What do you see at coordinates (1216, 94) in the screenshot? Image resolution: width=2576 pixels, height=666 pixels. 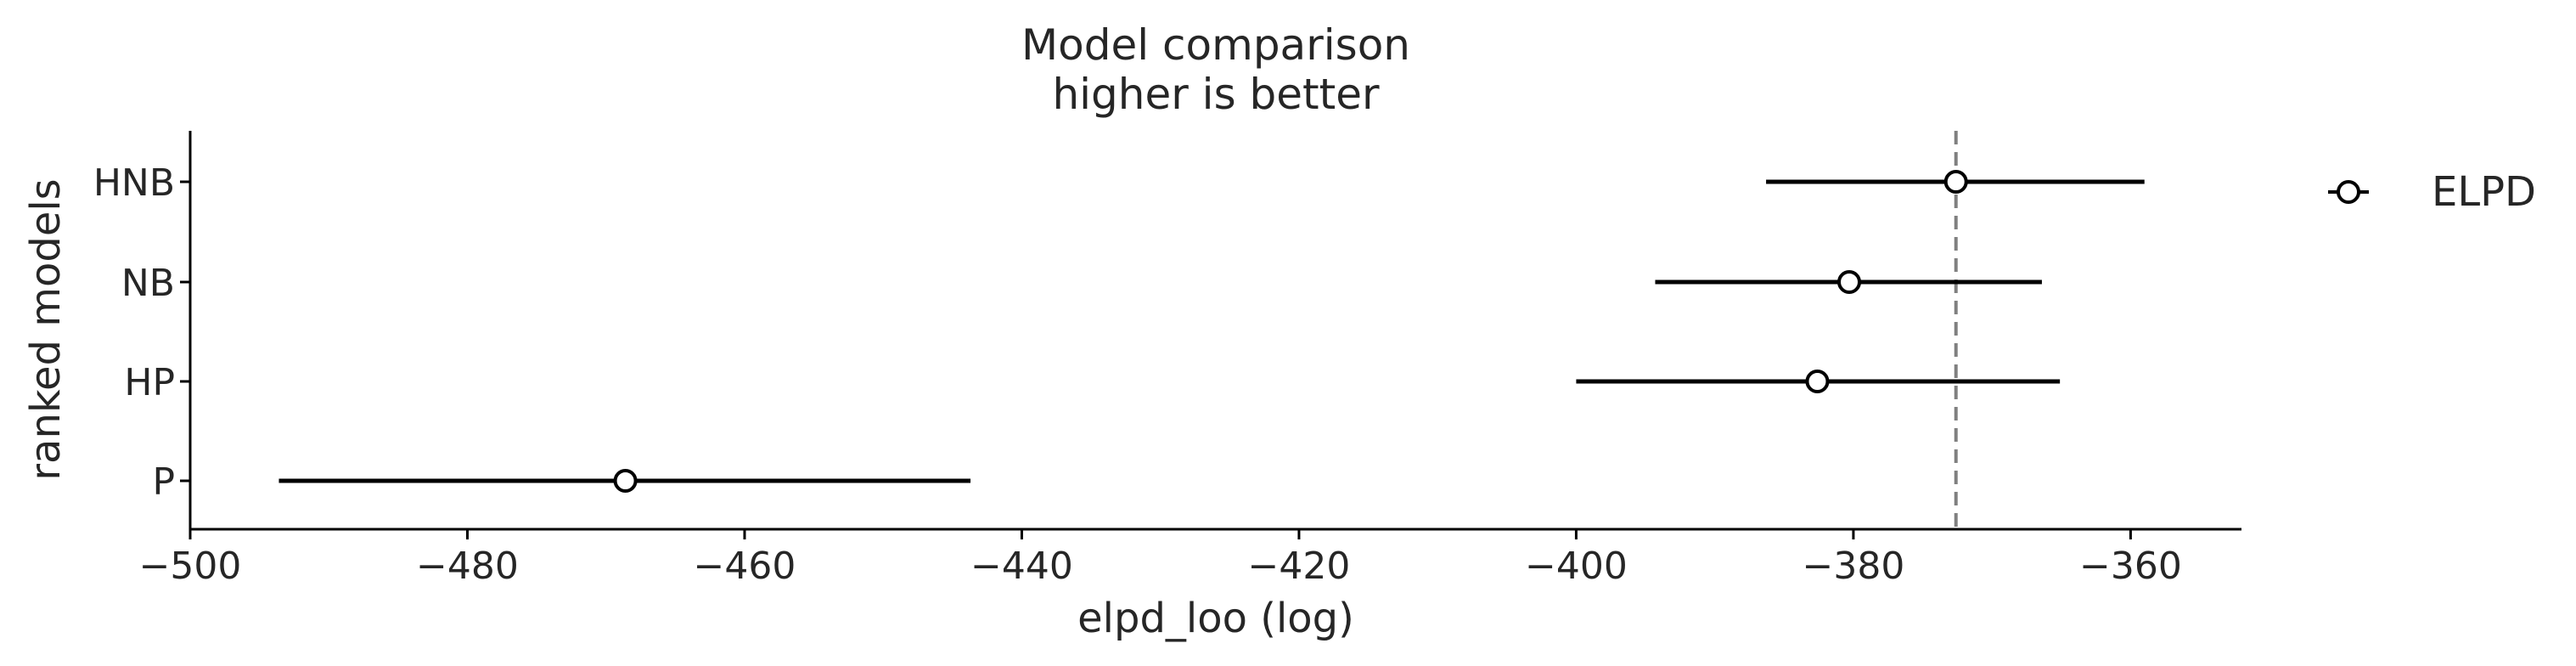 I see `chart-subtitle: higher is better` at bounding box center [1216, 94].